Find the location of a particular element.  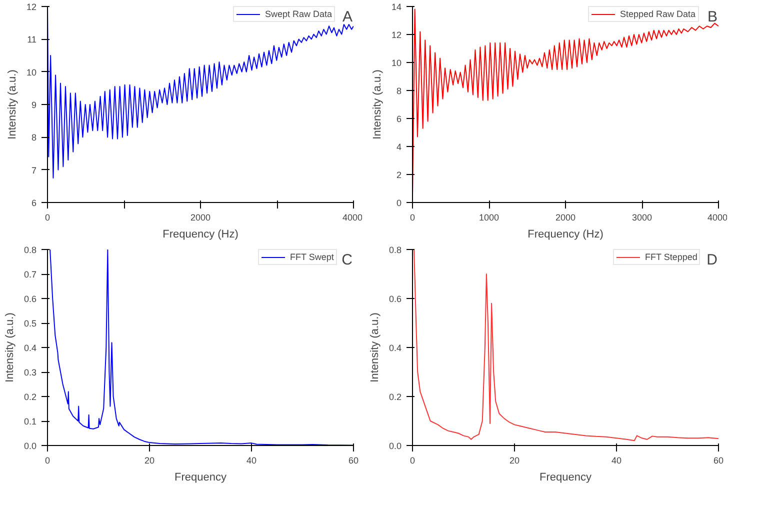

y-tick-label: 7 is located at coordinates (34, 170).